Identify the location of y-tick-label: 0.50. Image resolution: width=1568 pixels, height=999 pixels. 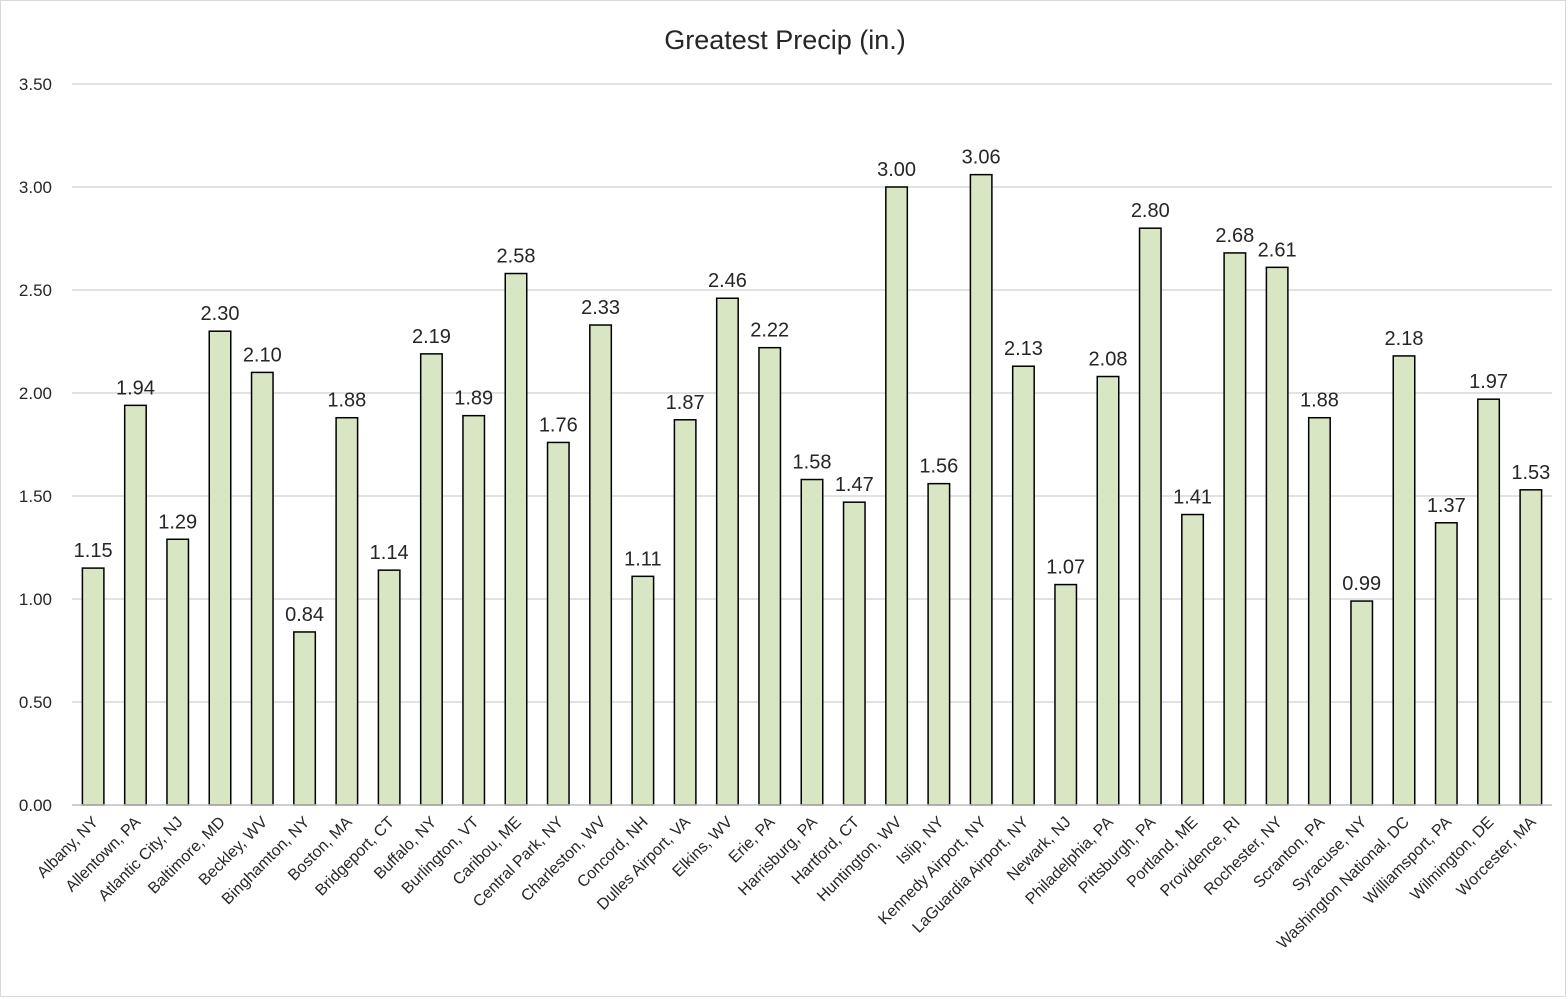
(35, 702).